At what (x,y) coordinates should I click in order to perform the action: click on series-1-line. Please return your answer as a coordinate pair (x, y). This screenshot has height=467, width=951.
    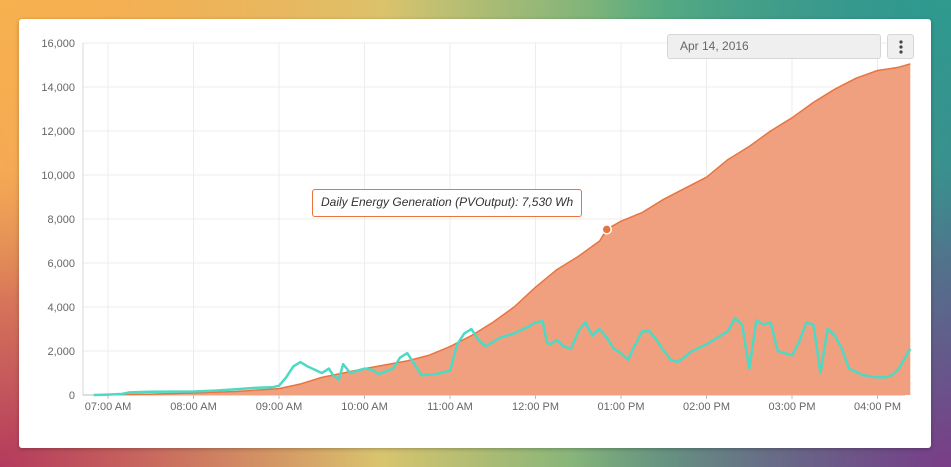
    Looking at the image, I should click on (502, 356).